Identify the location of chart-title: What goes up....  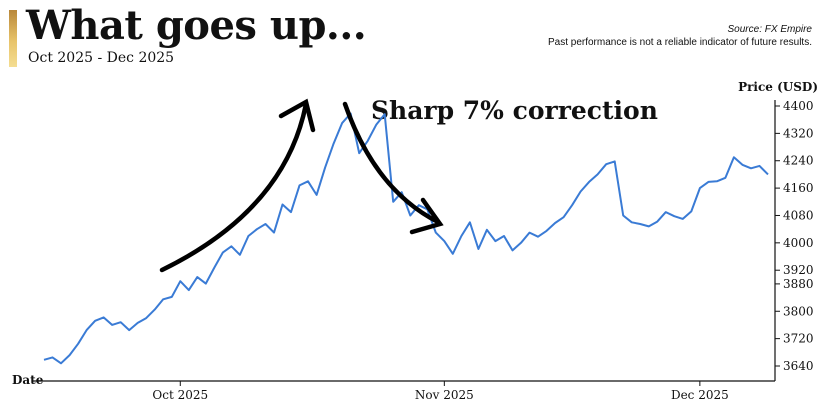
(196, 25).